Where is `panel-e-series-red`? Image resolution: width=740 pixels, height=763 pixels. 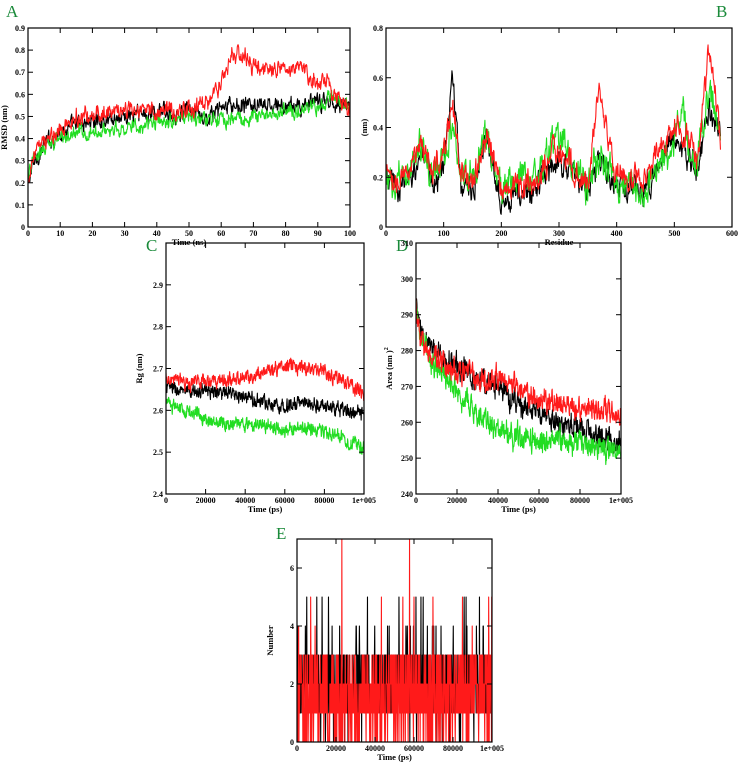
panel-e-series-red is located at coordinates (394, 640).